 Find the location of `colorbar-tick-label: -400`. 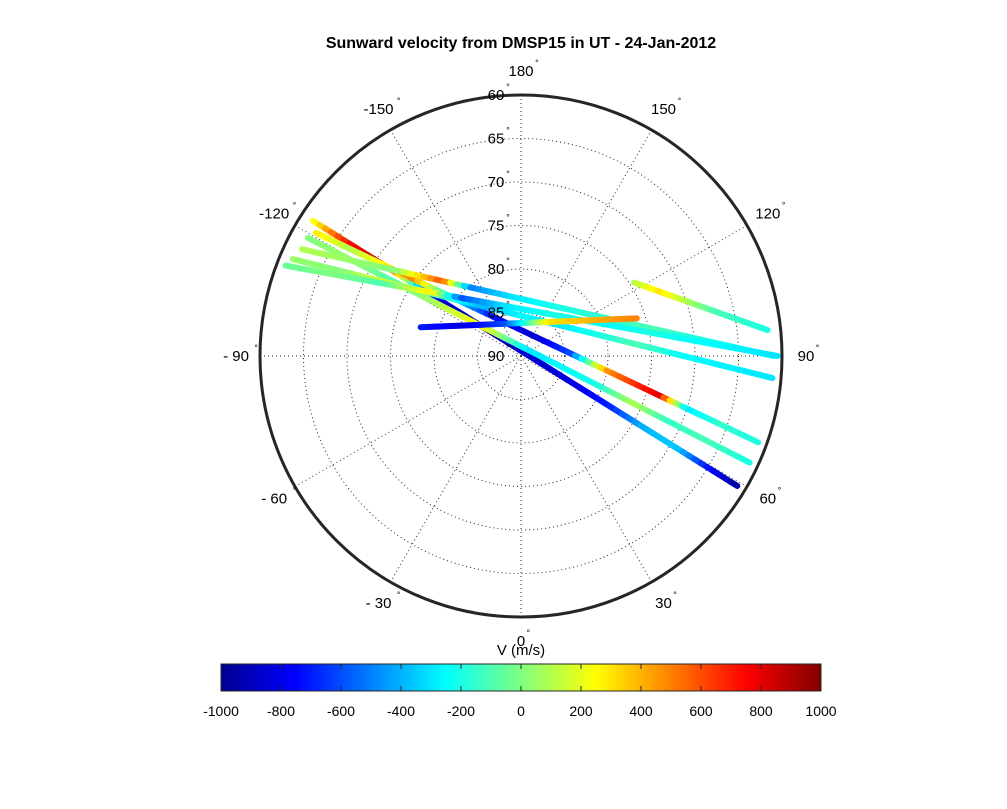

colorbar-tick-label: -400 is located at coordinates (401, 711).